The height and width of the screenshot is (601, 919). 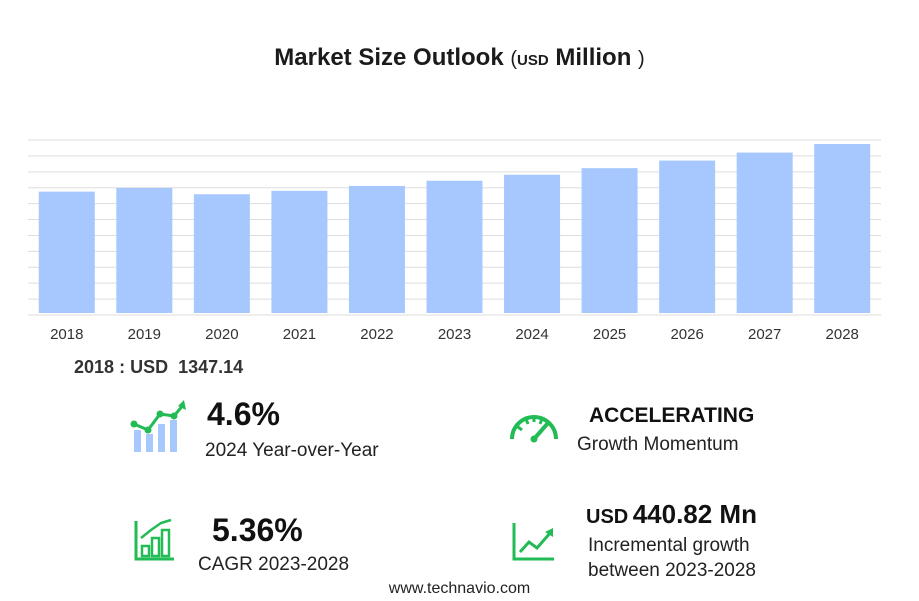 I want to click on x-tick-label: 2026, so click(x=686, y=334).